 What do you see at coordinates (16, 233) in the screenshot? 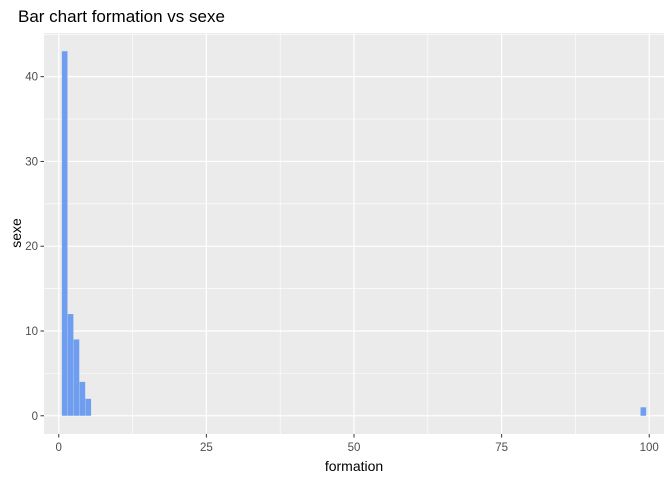
I see `y-axis-label: sexe` at bounding box center [16, 233].